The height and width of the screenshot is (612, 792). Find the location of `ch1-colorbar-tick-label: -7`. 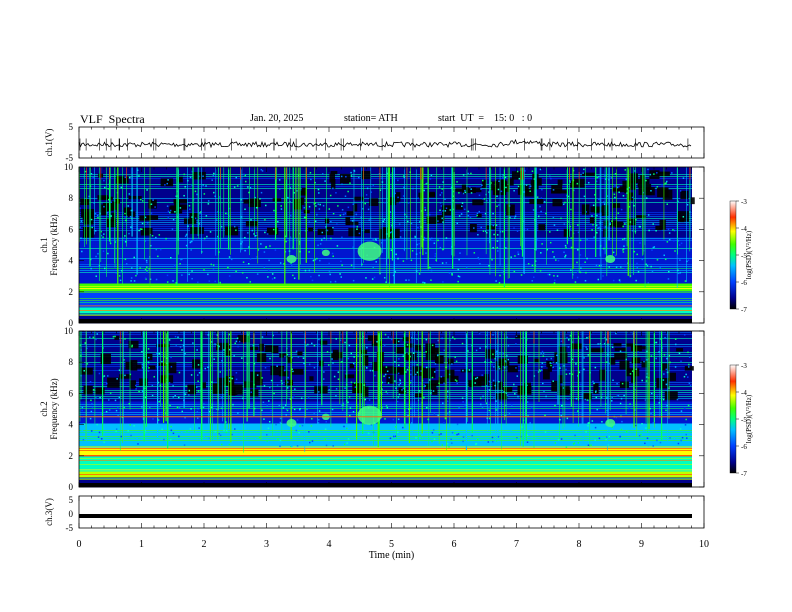

ch1-colorbar-tick-label: -7 is located at coordinates (744, 310).